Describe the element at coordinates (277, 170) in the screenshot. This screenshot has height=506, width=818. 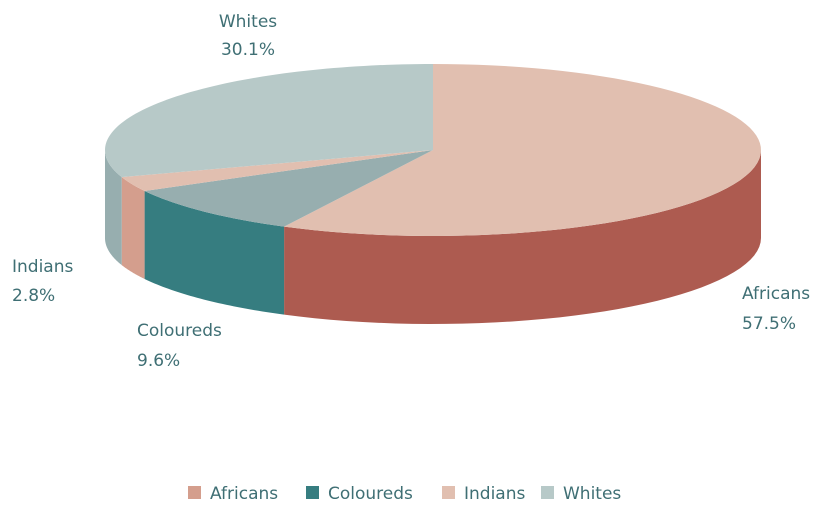
I see `pie-slice-indians` at that location.